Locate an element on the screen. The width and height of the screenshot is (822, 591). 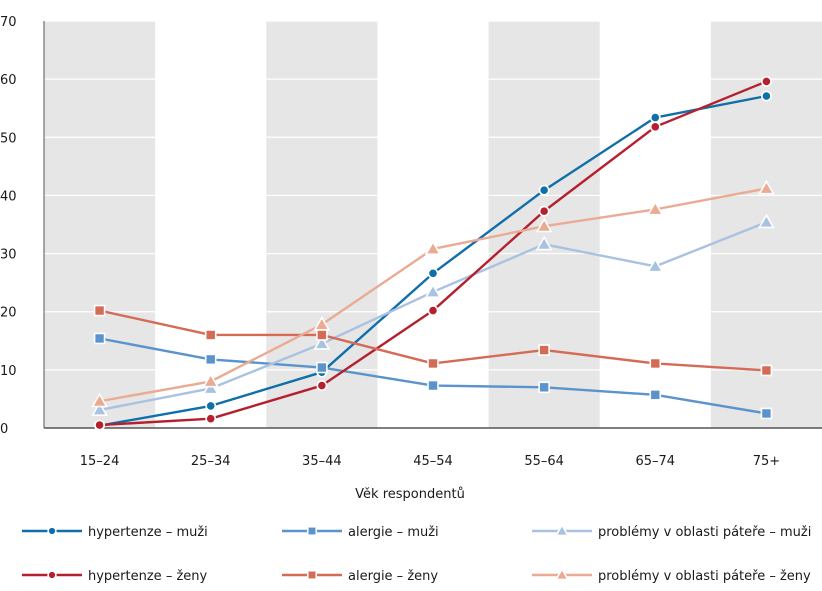
legend-label: alergie – muži is located at coordinates (393, 532).